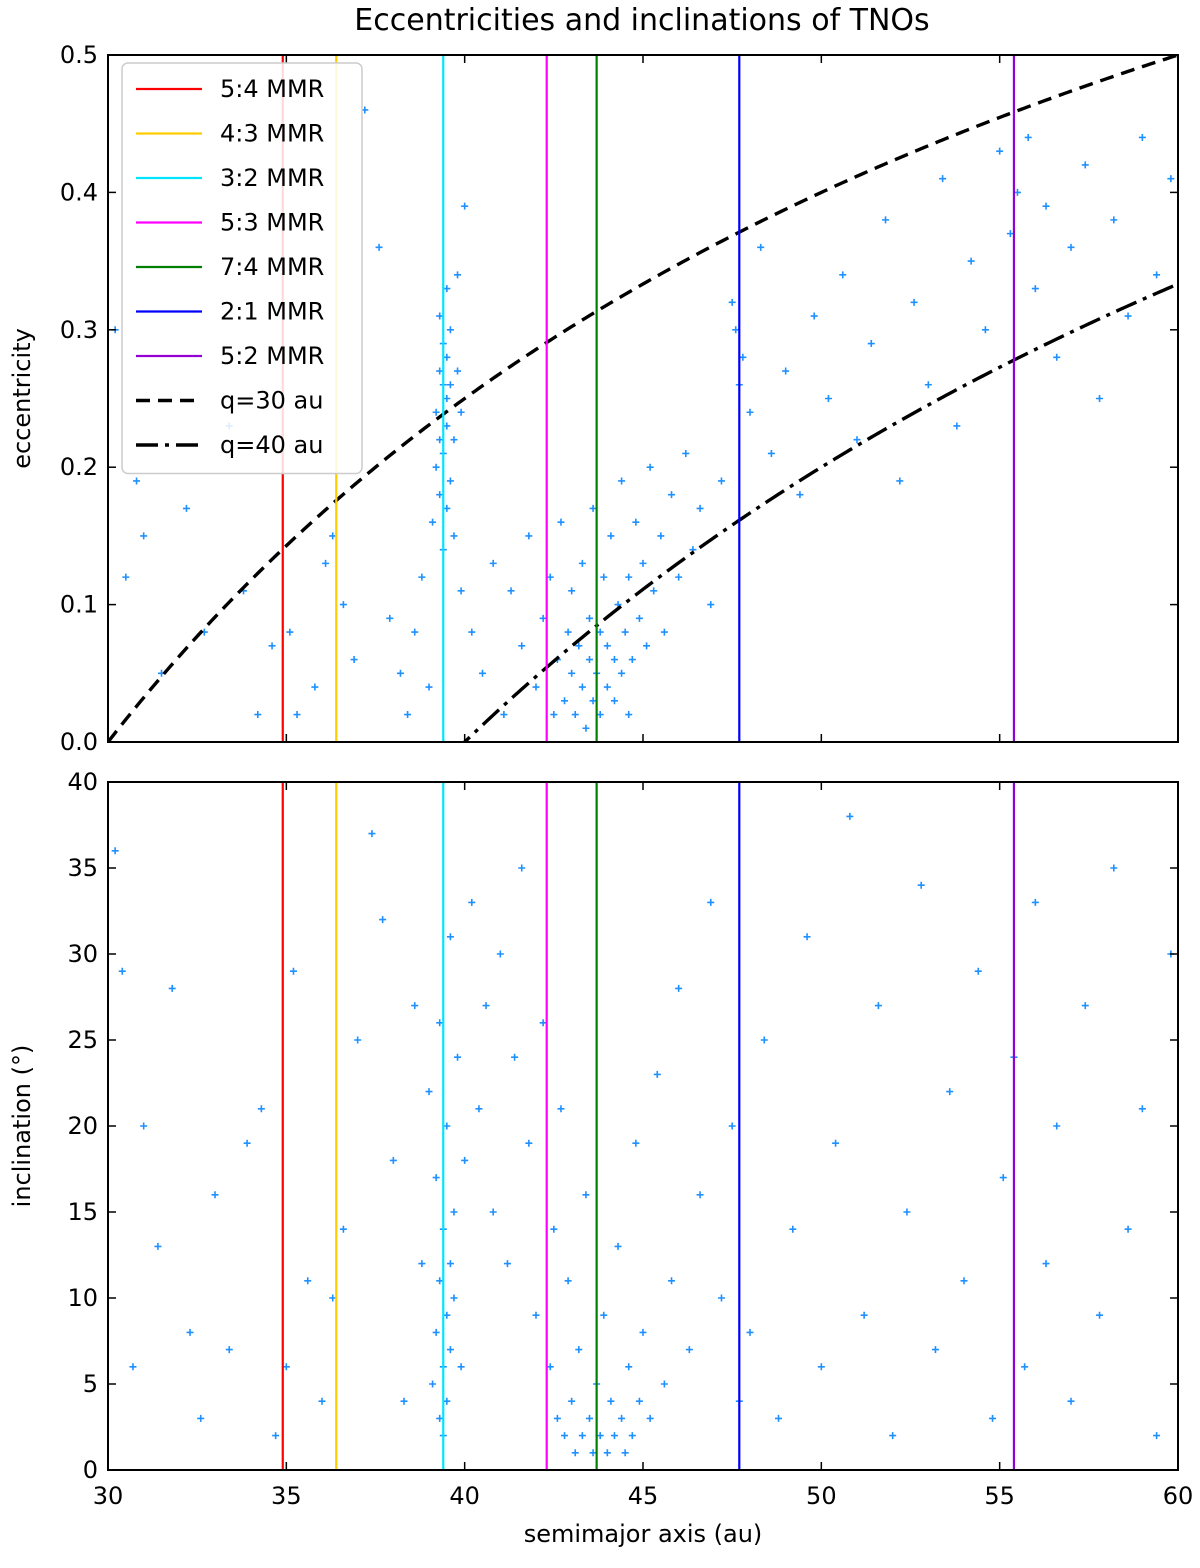  What do you see at coordinates (272, 356) in the screenshot?
I see `legend-label: 5:2 MMR` at bounding box center [272, 356].